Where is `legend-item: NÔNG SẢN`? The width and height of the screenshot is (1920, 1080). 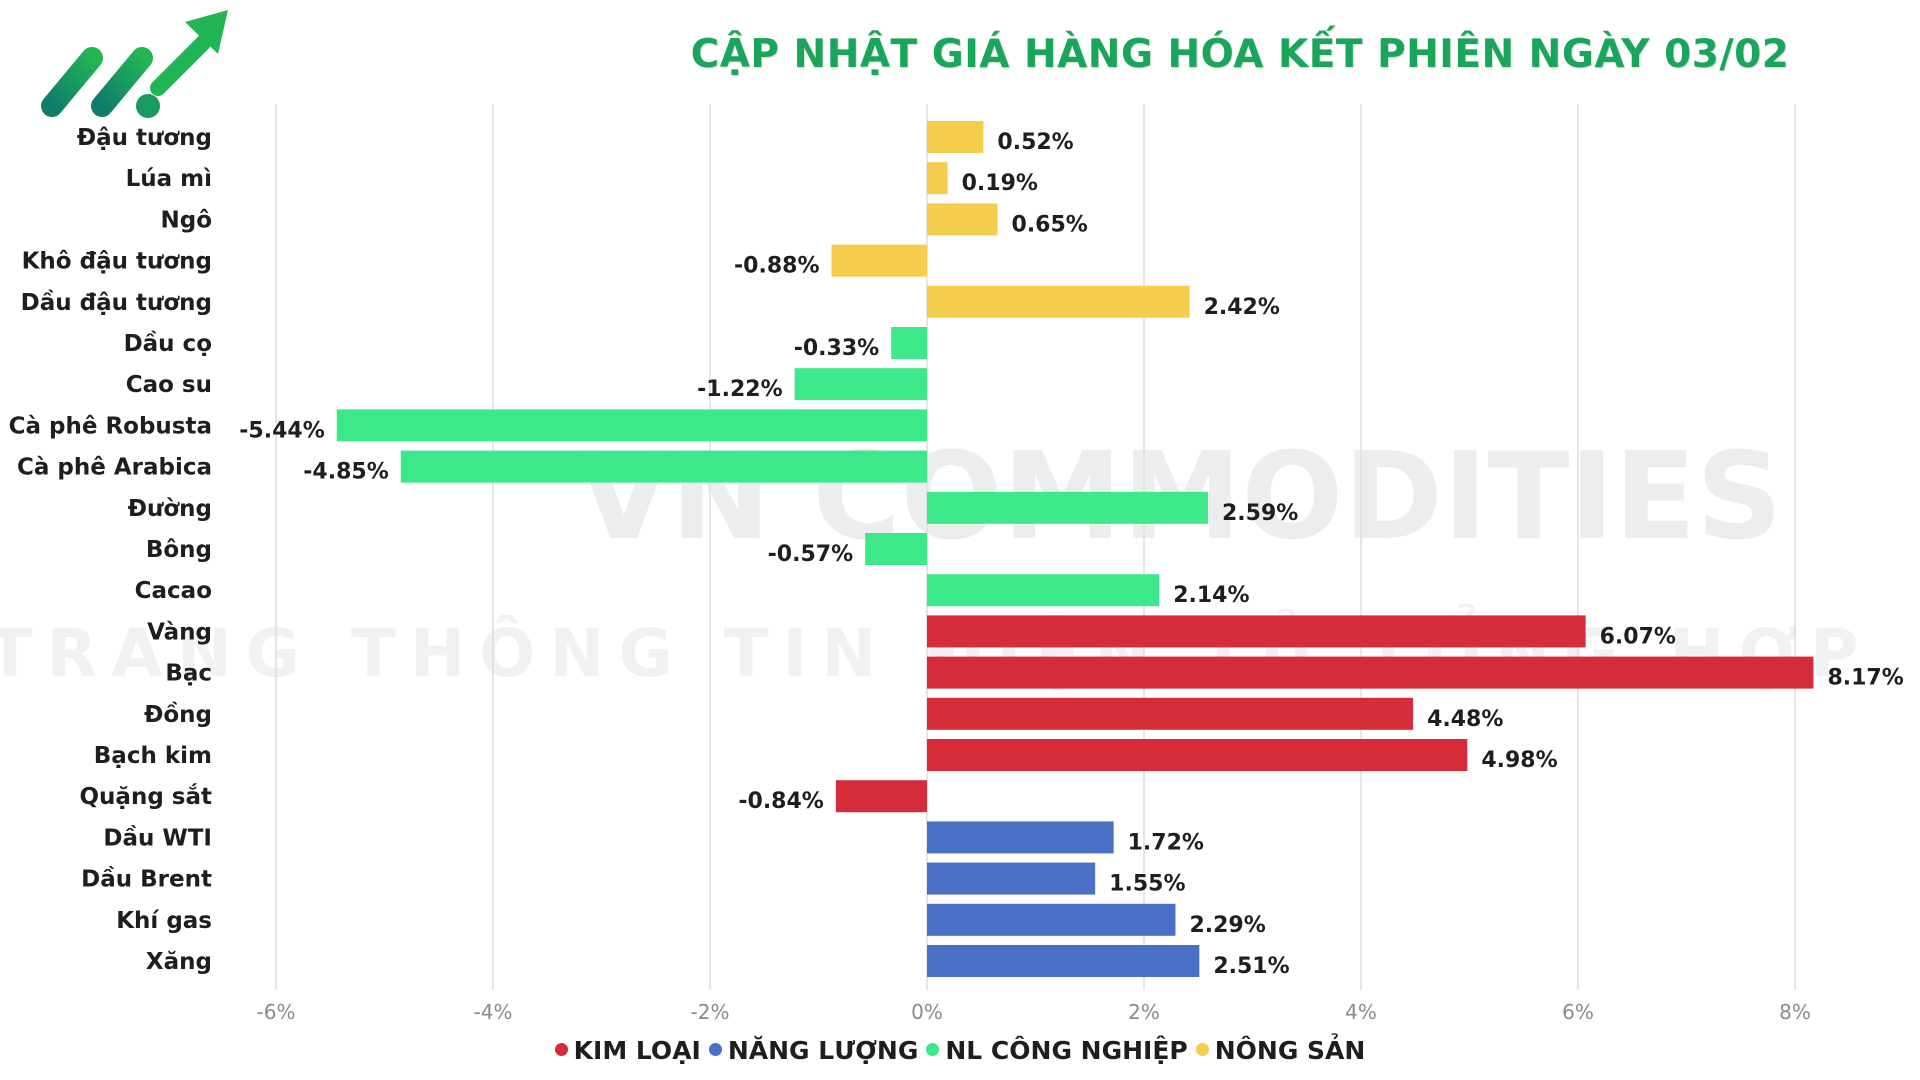 legend-item: NÔNG SẢN is located at coordinates (1280, 1050).